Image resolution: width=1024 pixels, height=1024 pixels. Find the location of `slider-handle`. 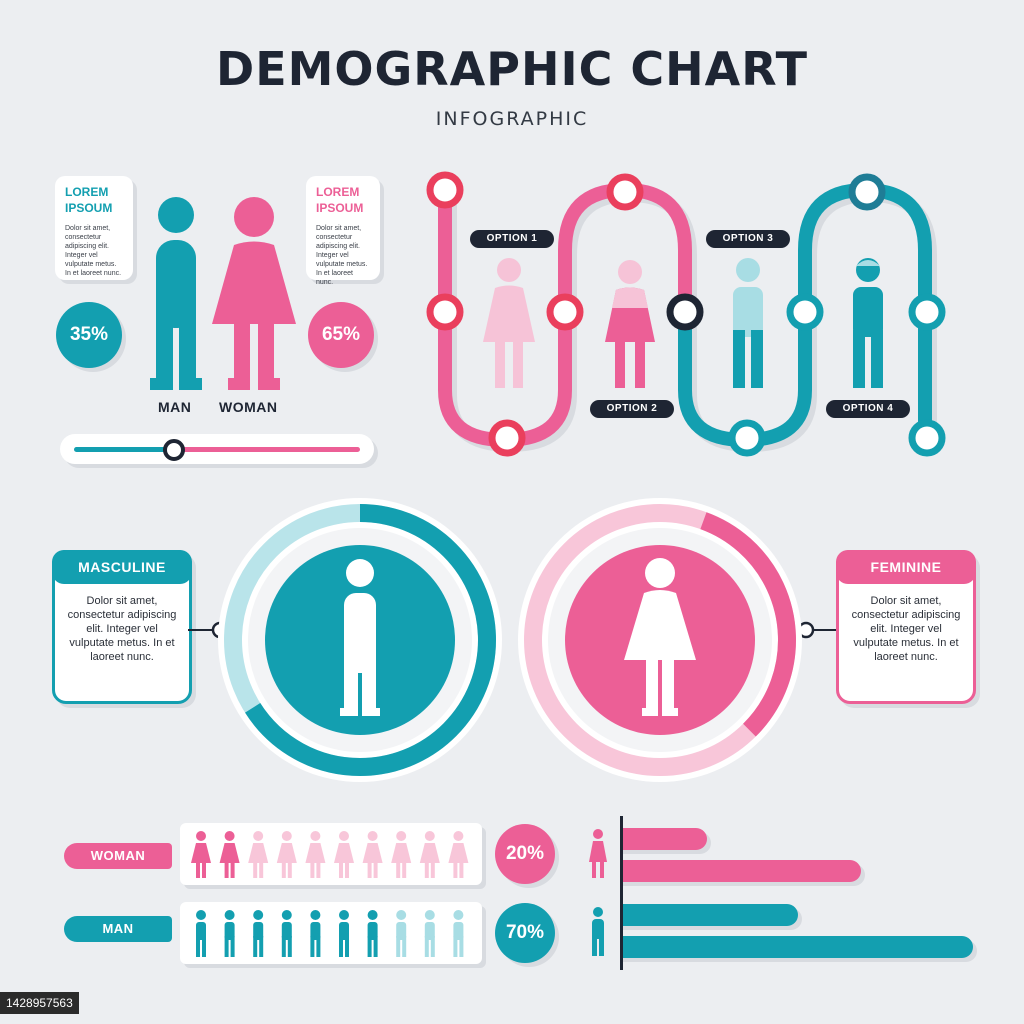

slider-handle is located at coordinates (174, 450).